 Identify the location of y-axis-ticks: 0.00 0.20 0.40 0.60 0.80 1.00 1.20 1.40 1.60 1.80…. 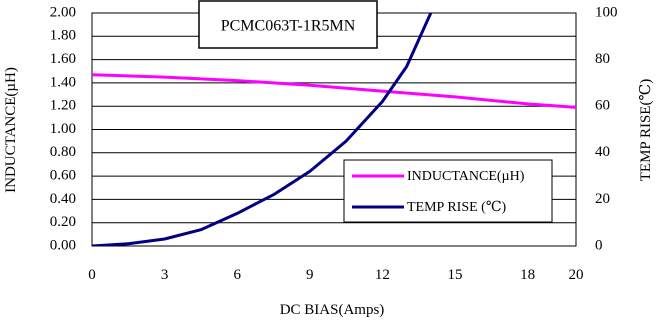
(63, 128).